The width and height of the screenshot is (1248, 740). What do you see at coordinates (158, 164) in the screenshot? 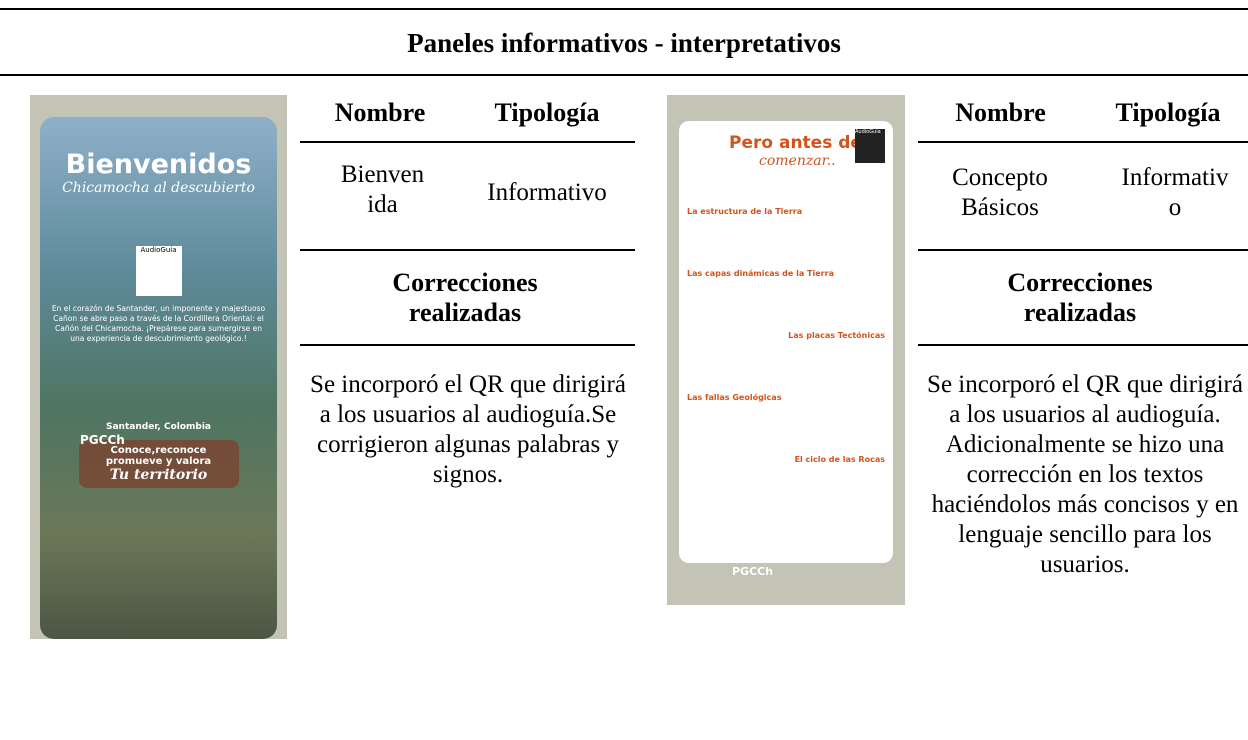
I see `poster-title: Bienvenidos` at bounding box center [158, 164].